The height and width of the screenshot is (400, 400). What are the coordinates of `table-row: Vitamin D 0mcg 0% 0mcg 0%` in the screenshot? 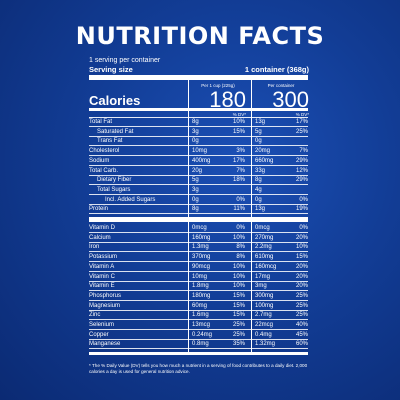 It's located at (198, 228).